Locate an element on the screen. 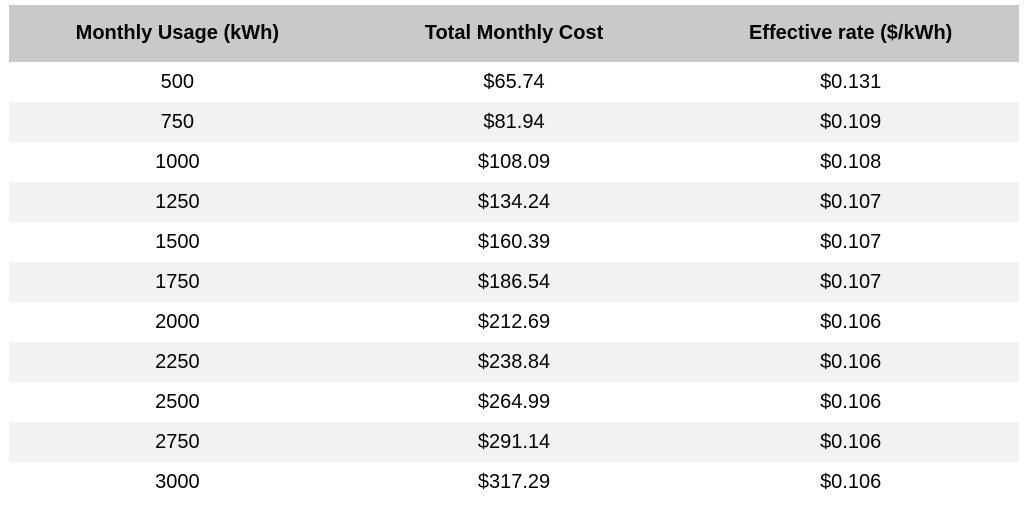 The width and height of the screenshot is (1024, 505). cost-cell: $65.74 is located at coordinates (514, 82).